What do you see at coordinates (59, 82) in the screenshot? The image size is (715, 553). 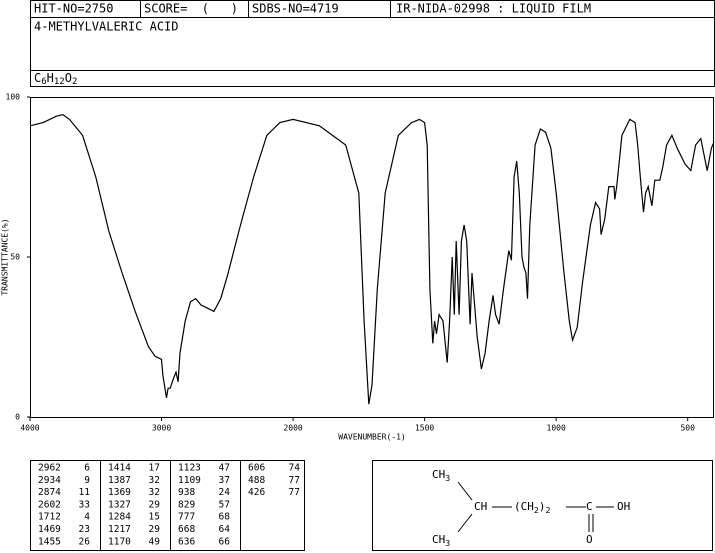 I see `subscript: 12` at bounding box center [59, 82].